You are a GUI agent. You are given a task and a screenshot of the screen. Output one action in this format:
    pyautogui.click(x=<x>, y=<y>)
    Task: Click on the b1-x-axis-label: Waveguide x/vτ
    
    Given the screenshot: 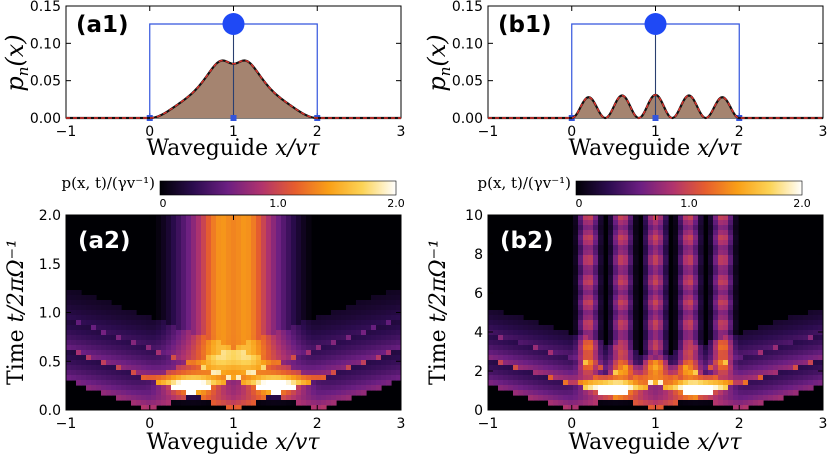 What is the action you would take?
    pyautogui.click(x=655, y=148)
    